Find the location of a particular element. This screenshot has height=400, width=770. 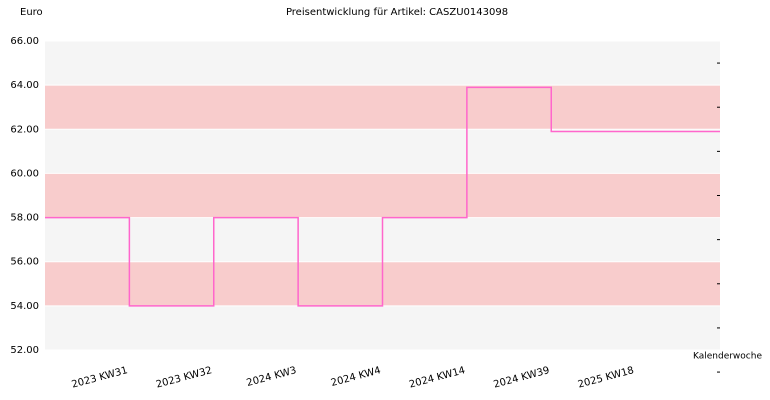

y-tick-label: 52.00 is located at coordinates (24, 350).